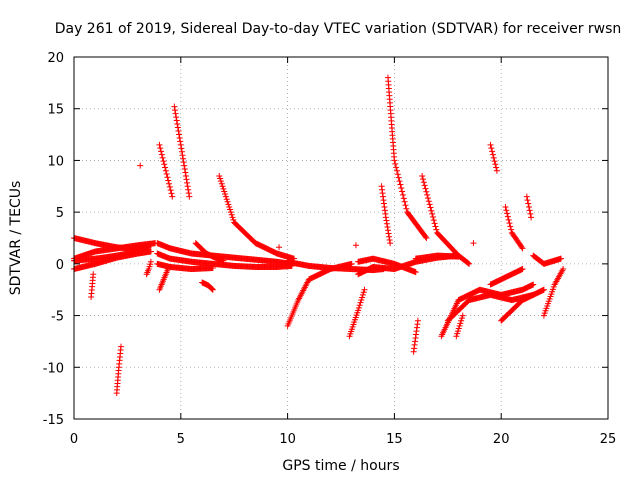  Describe the element at coordinates (60, 265) in the screenshot. I see `y-tick-label: 0` at that location.